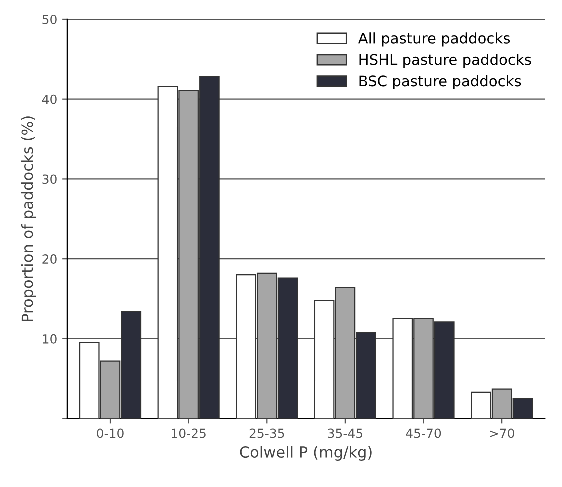  Describe the element at coordinates (110, 433) in the screenshot. I see `x-tick-label: 0-10` at that location.